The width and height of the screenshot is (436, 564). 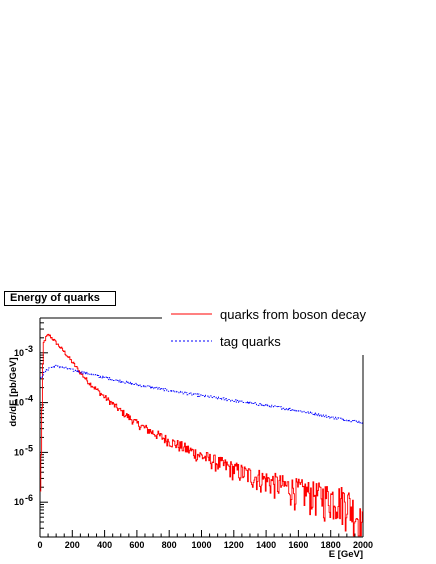 I want to click on legend: quarks from boson decay tag quarks, so click(x=268, y=328).